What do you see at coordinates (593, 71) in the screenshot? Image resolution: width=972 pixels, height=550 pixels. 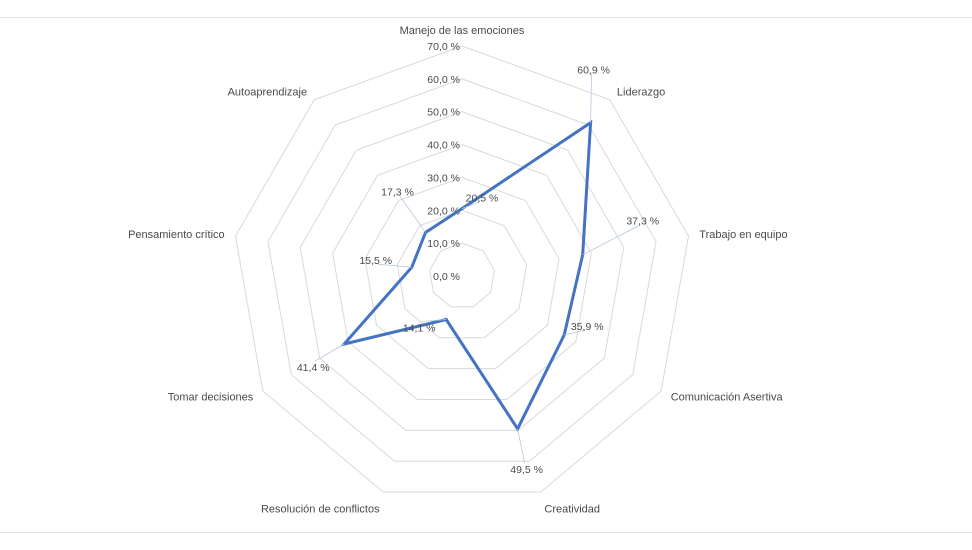 I see `data-label: 60,9 %` at bounding box center [593, 71].